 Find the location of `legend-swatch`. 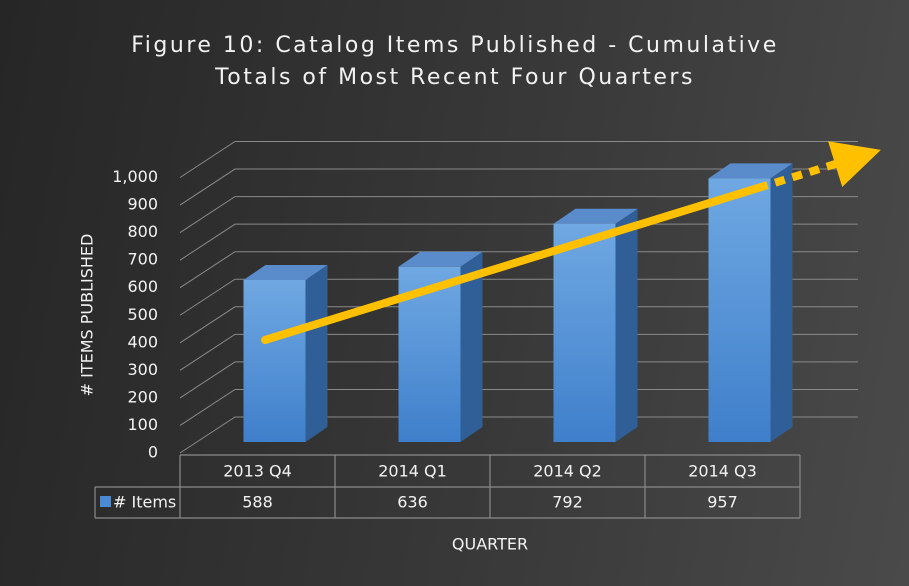

legend-swatch is located at coordinates (105, 501).